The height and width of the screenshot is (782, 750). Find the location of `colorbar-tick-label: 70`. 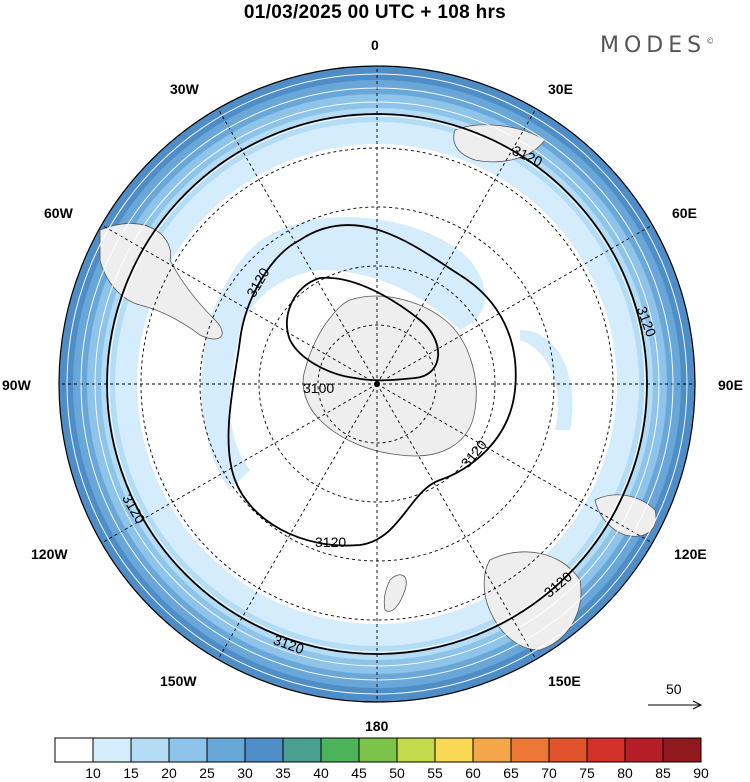

colorbar-tick-label: 70 is located at coordinates (549, 773).